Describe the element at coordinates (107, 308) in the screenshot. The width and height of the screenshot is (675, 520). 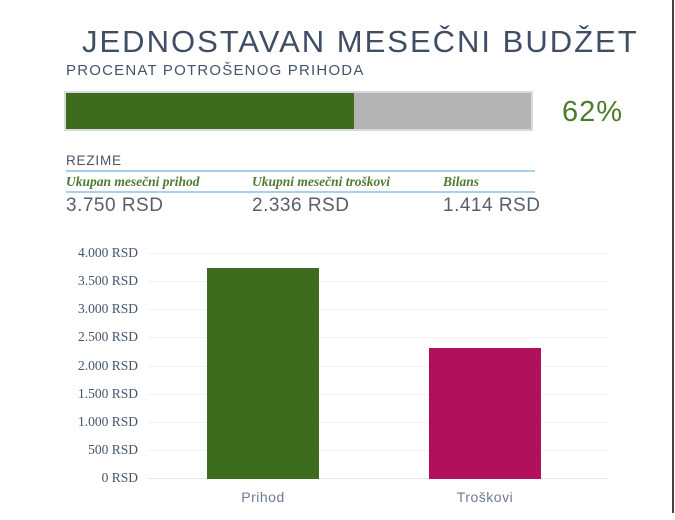
I see `y-axis-tick-label: 3.000 RSD` at that location.